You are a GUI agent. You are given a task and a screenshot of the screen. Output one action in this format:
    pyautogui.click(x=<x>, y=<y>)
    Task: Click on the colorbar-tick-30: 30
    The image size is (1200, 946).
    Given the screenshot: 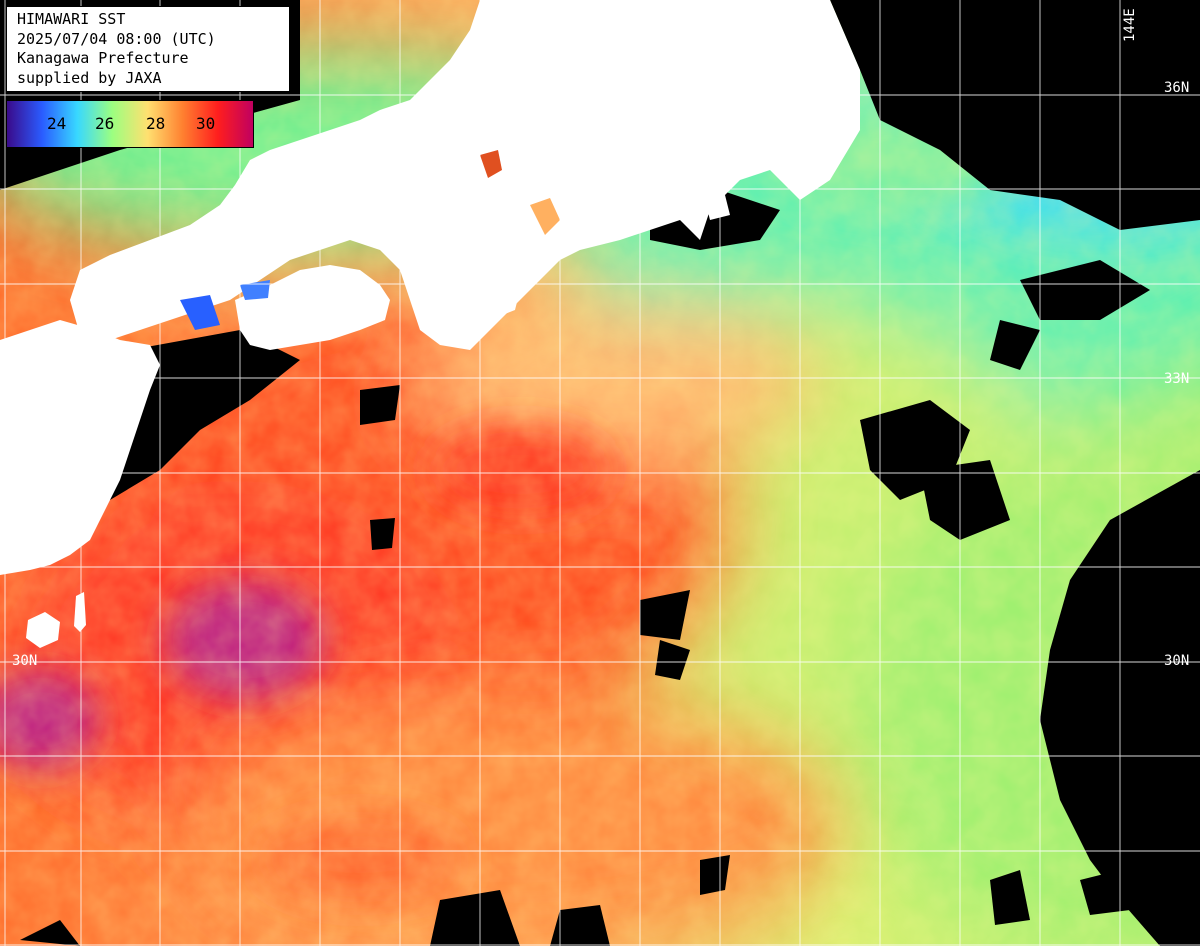 What is the action you would take?
    pyautogui.click(x=206, y=123)
    